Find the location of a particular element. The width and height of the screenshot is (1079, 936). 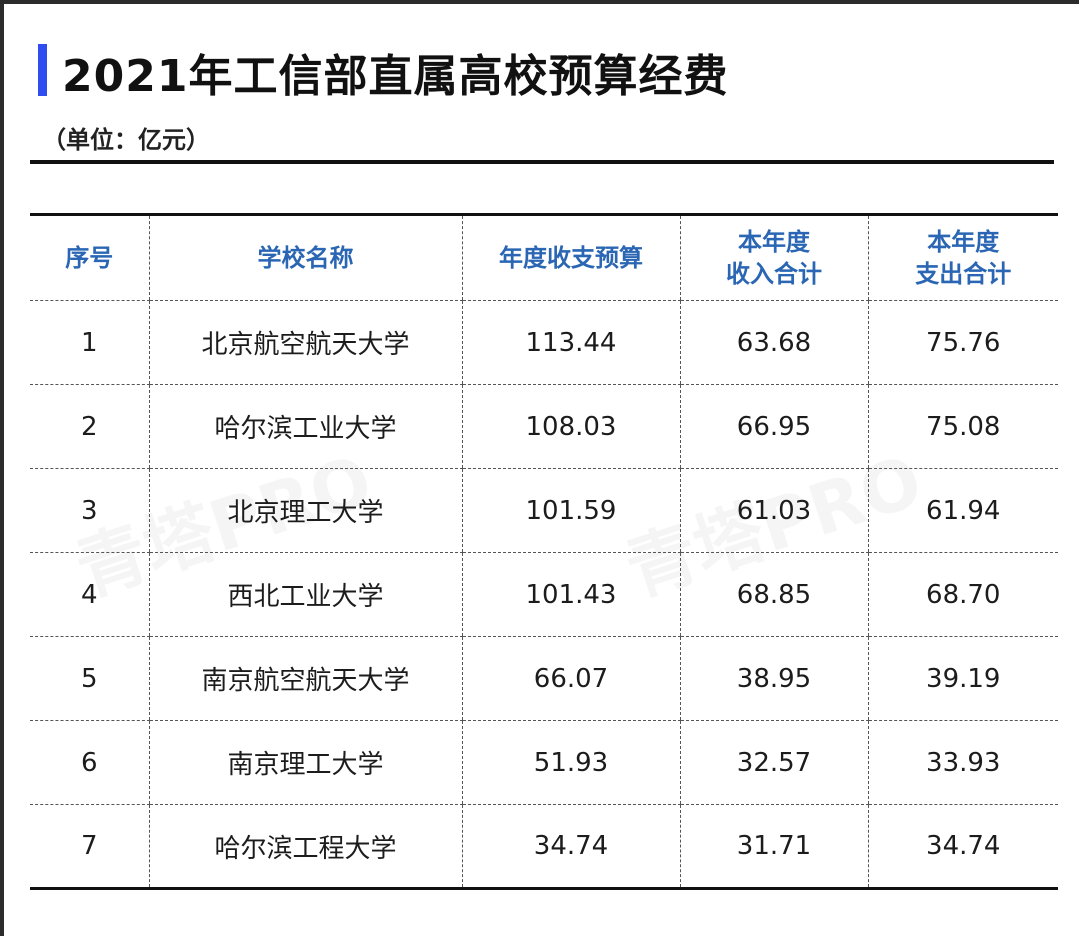

cell-col-income-total: 66.95 is located at coordinates (773, 426).